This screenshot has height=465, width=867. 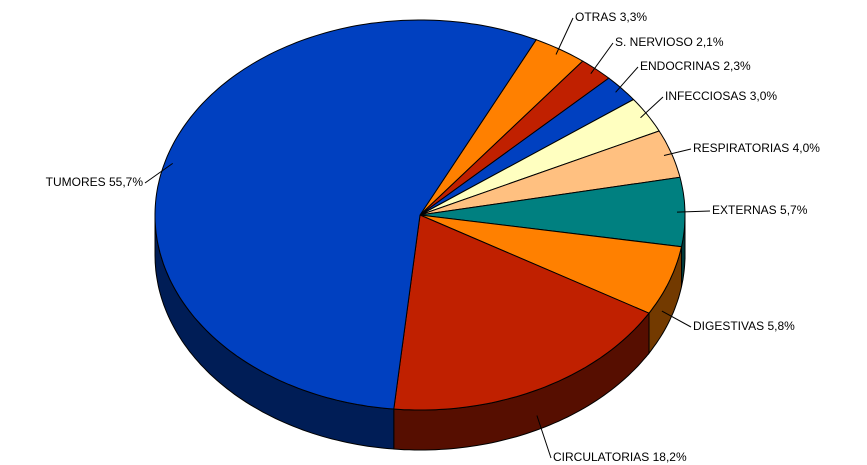 What do you see at coordinates (710, 42) in the screenshot?
I see `label-value: 2,1%` at bounding box center [710, 42].